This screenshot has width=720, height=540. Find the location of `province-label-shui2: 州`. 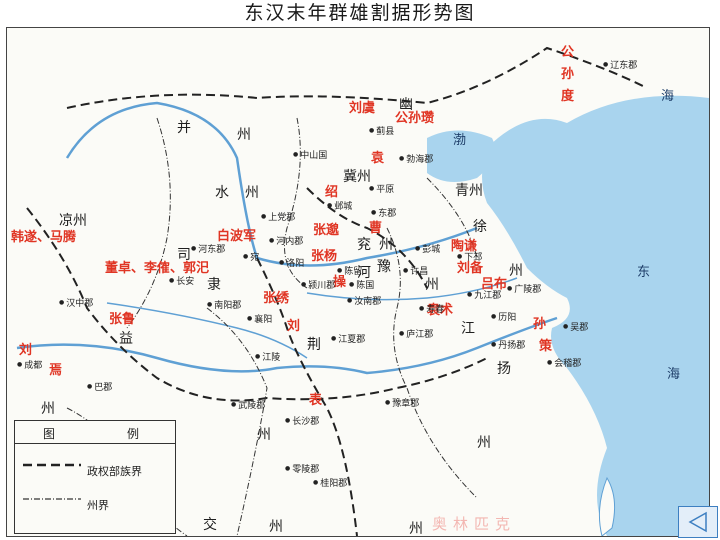

province-label-shui2: 州 is located at coordinates (252, 193).